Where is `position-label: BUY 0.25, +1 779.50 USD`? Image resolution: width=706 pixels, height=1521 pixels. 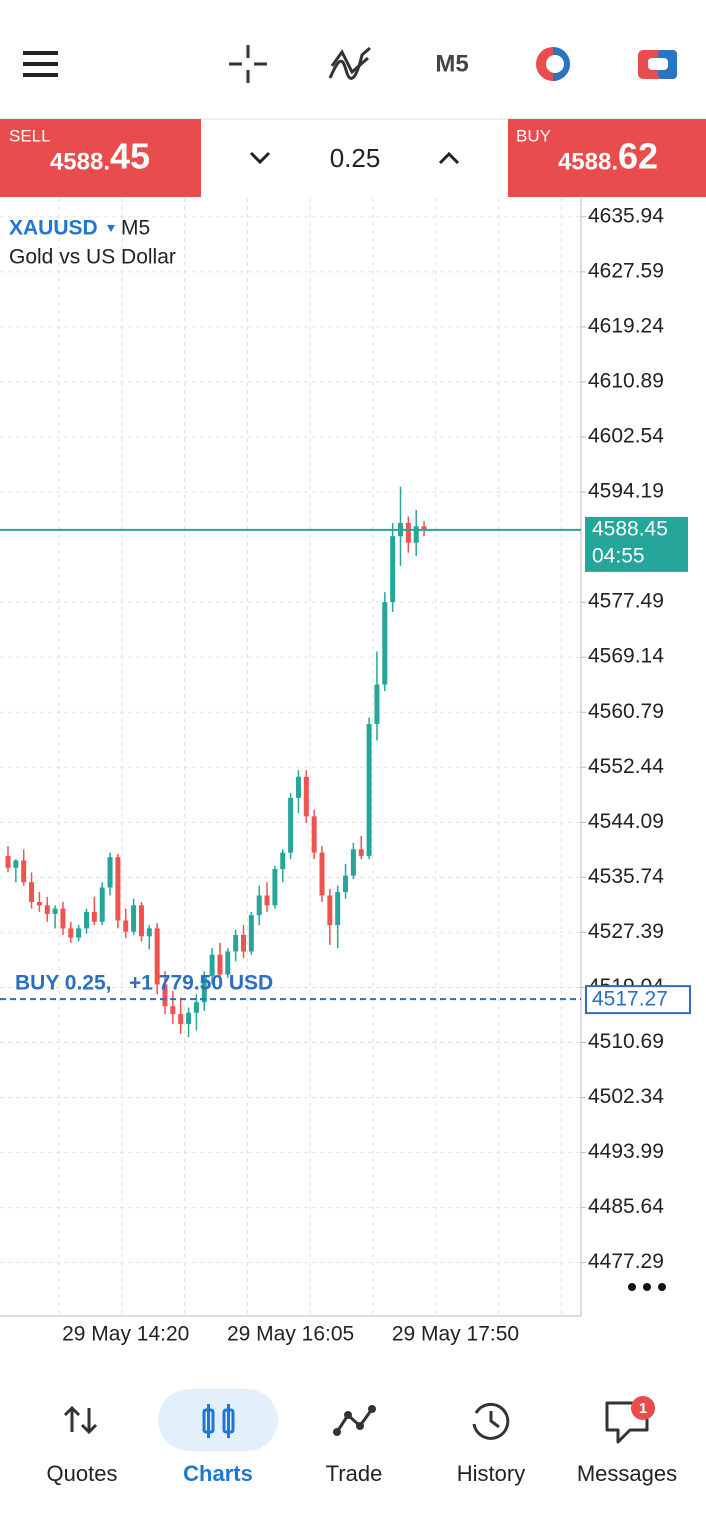
position-label: BUY 0.25, +1 779.50 USD is located at coordinates (144, 983).